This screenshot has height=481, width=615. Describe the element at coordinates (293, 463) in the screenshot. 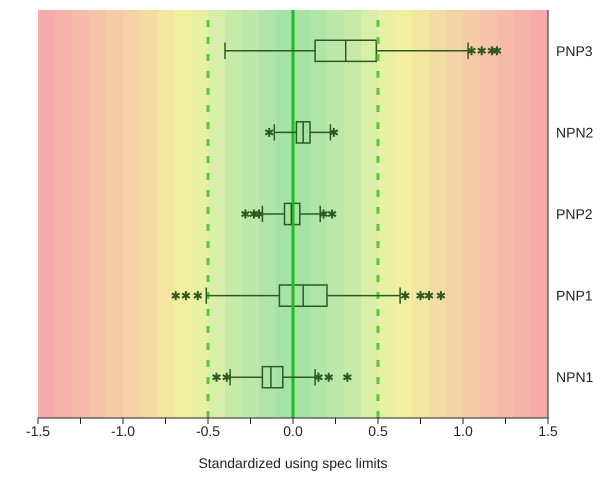

I see `x-axis-title: Standardized using spec limits` at that location.